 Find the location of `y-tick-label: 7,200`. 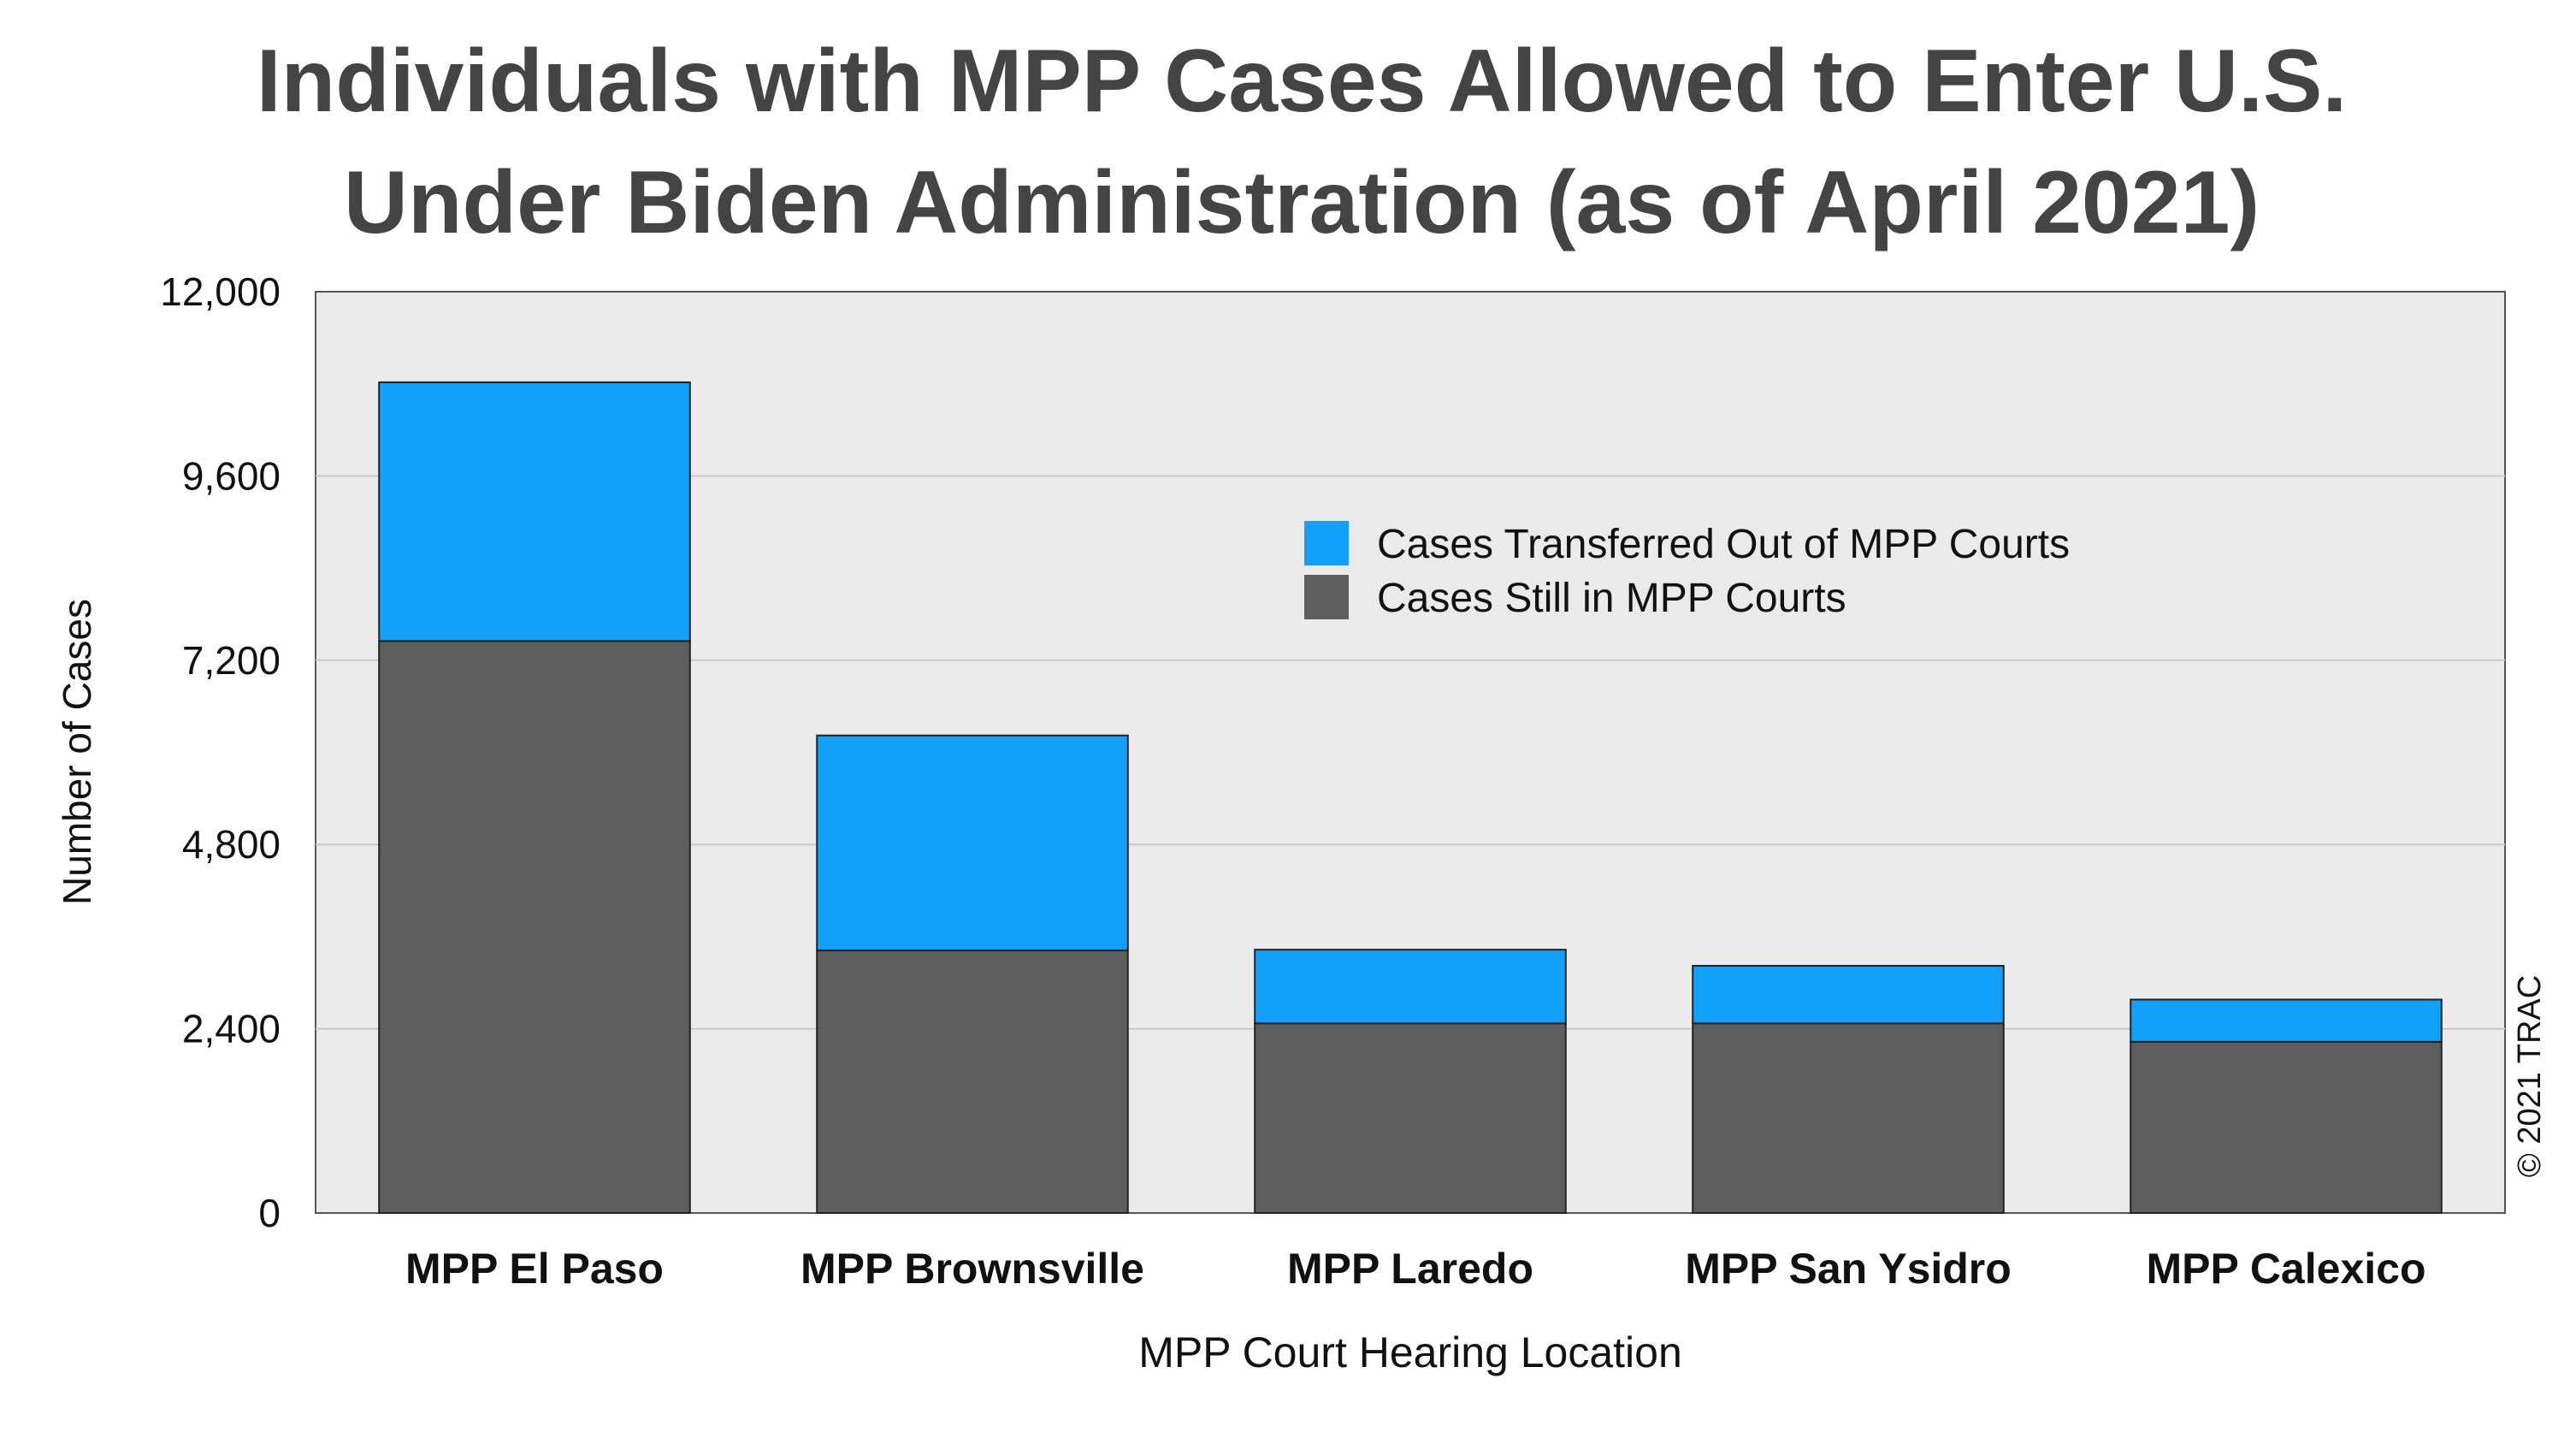

y-tick-label: 7,200 is located at coordinates (231, 660).